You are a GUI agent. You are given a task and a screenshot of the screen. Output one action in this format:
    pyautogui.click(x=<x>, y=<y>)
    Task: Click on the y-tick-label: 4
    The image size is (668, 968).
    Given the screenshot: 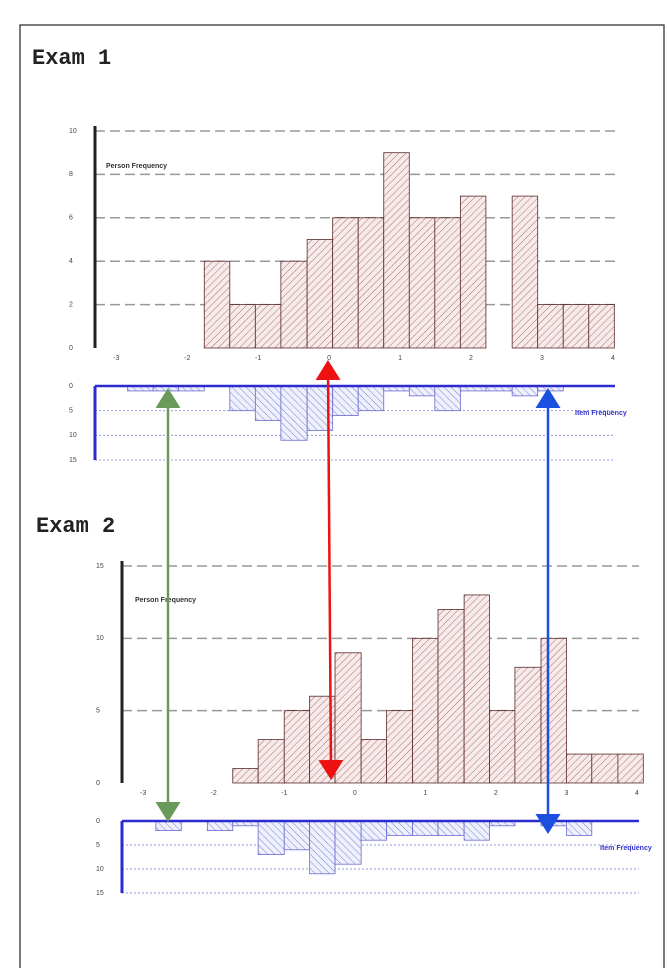 What is the action you would take?
    pyautogui.click(x=71, y=261)
    